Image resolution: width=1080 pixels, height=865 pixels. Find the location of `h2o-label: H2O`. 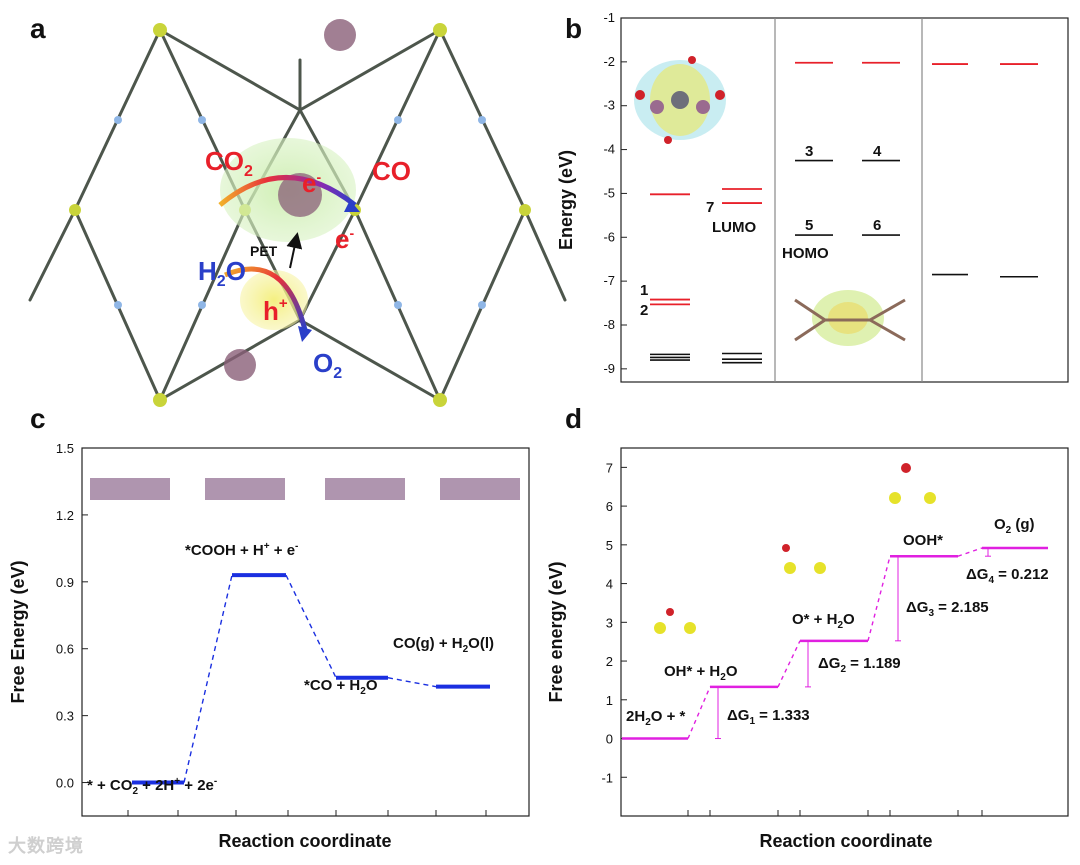

h2o-label: H2O is located at coordinates (222, 273).